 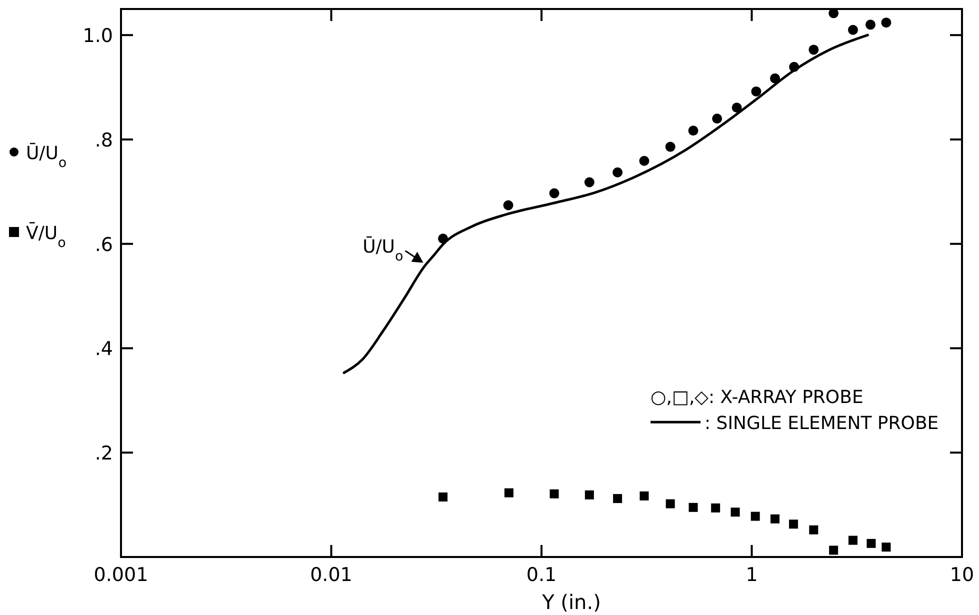 I want to click on x-tick-label: 1, so click(x=752, y=575).